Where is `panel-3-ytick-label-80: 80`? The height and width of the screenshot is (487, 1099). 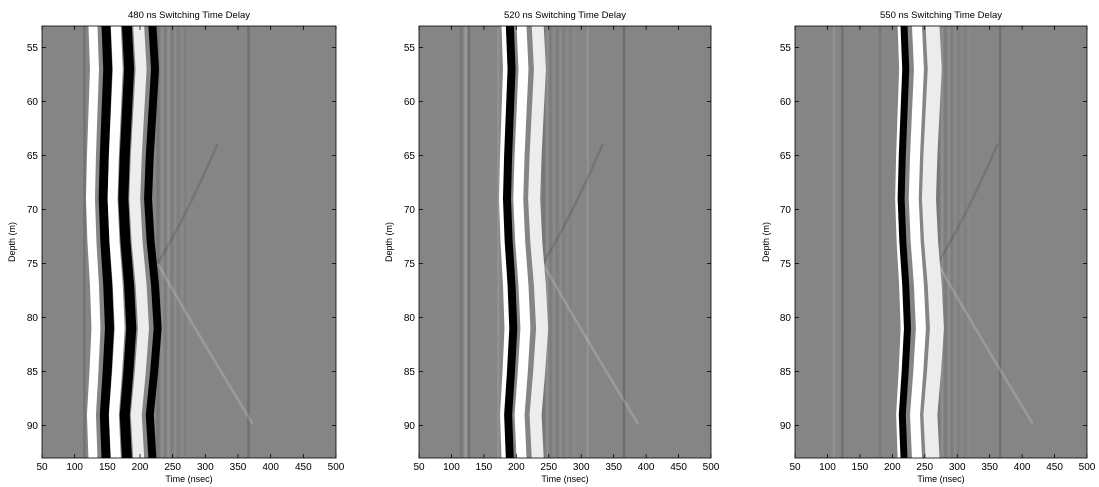
panel-3-ytick-label-80: 80 is located at coordinates (786, 318).